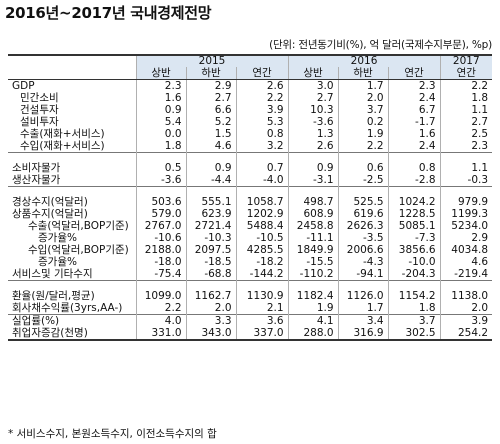  What do you see at coordinates (161, 226) in the screenshot?
I see `value-cell: 2767.0` at bounding box center [161, 226].